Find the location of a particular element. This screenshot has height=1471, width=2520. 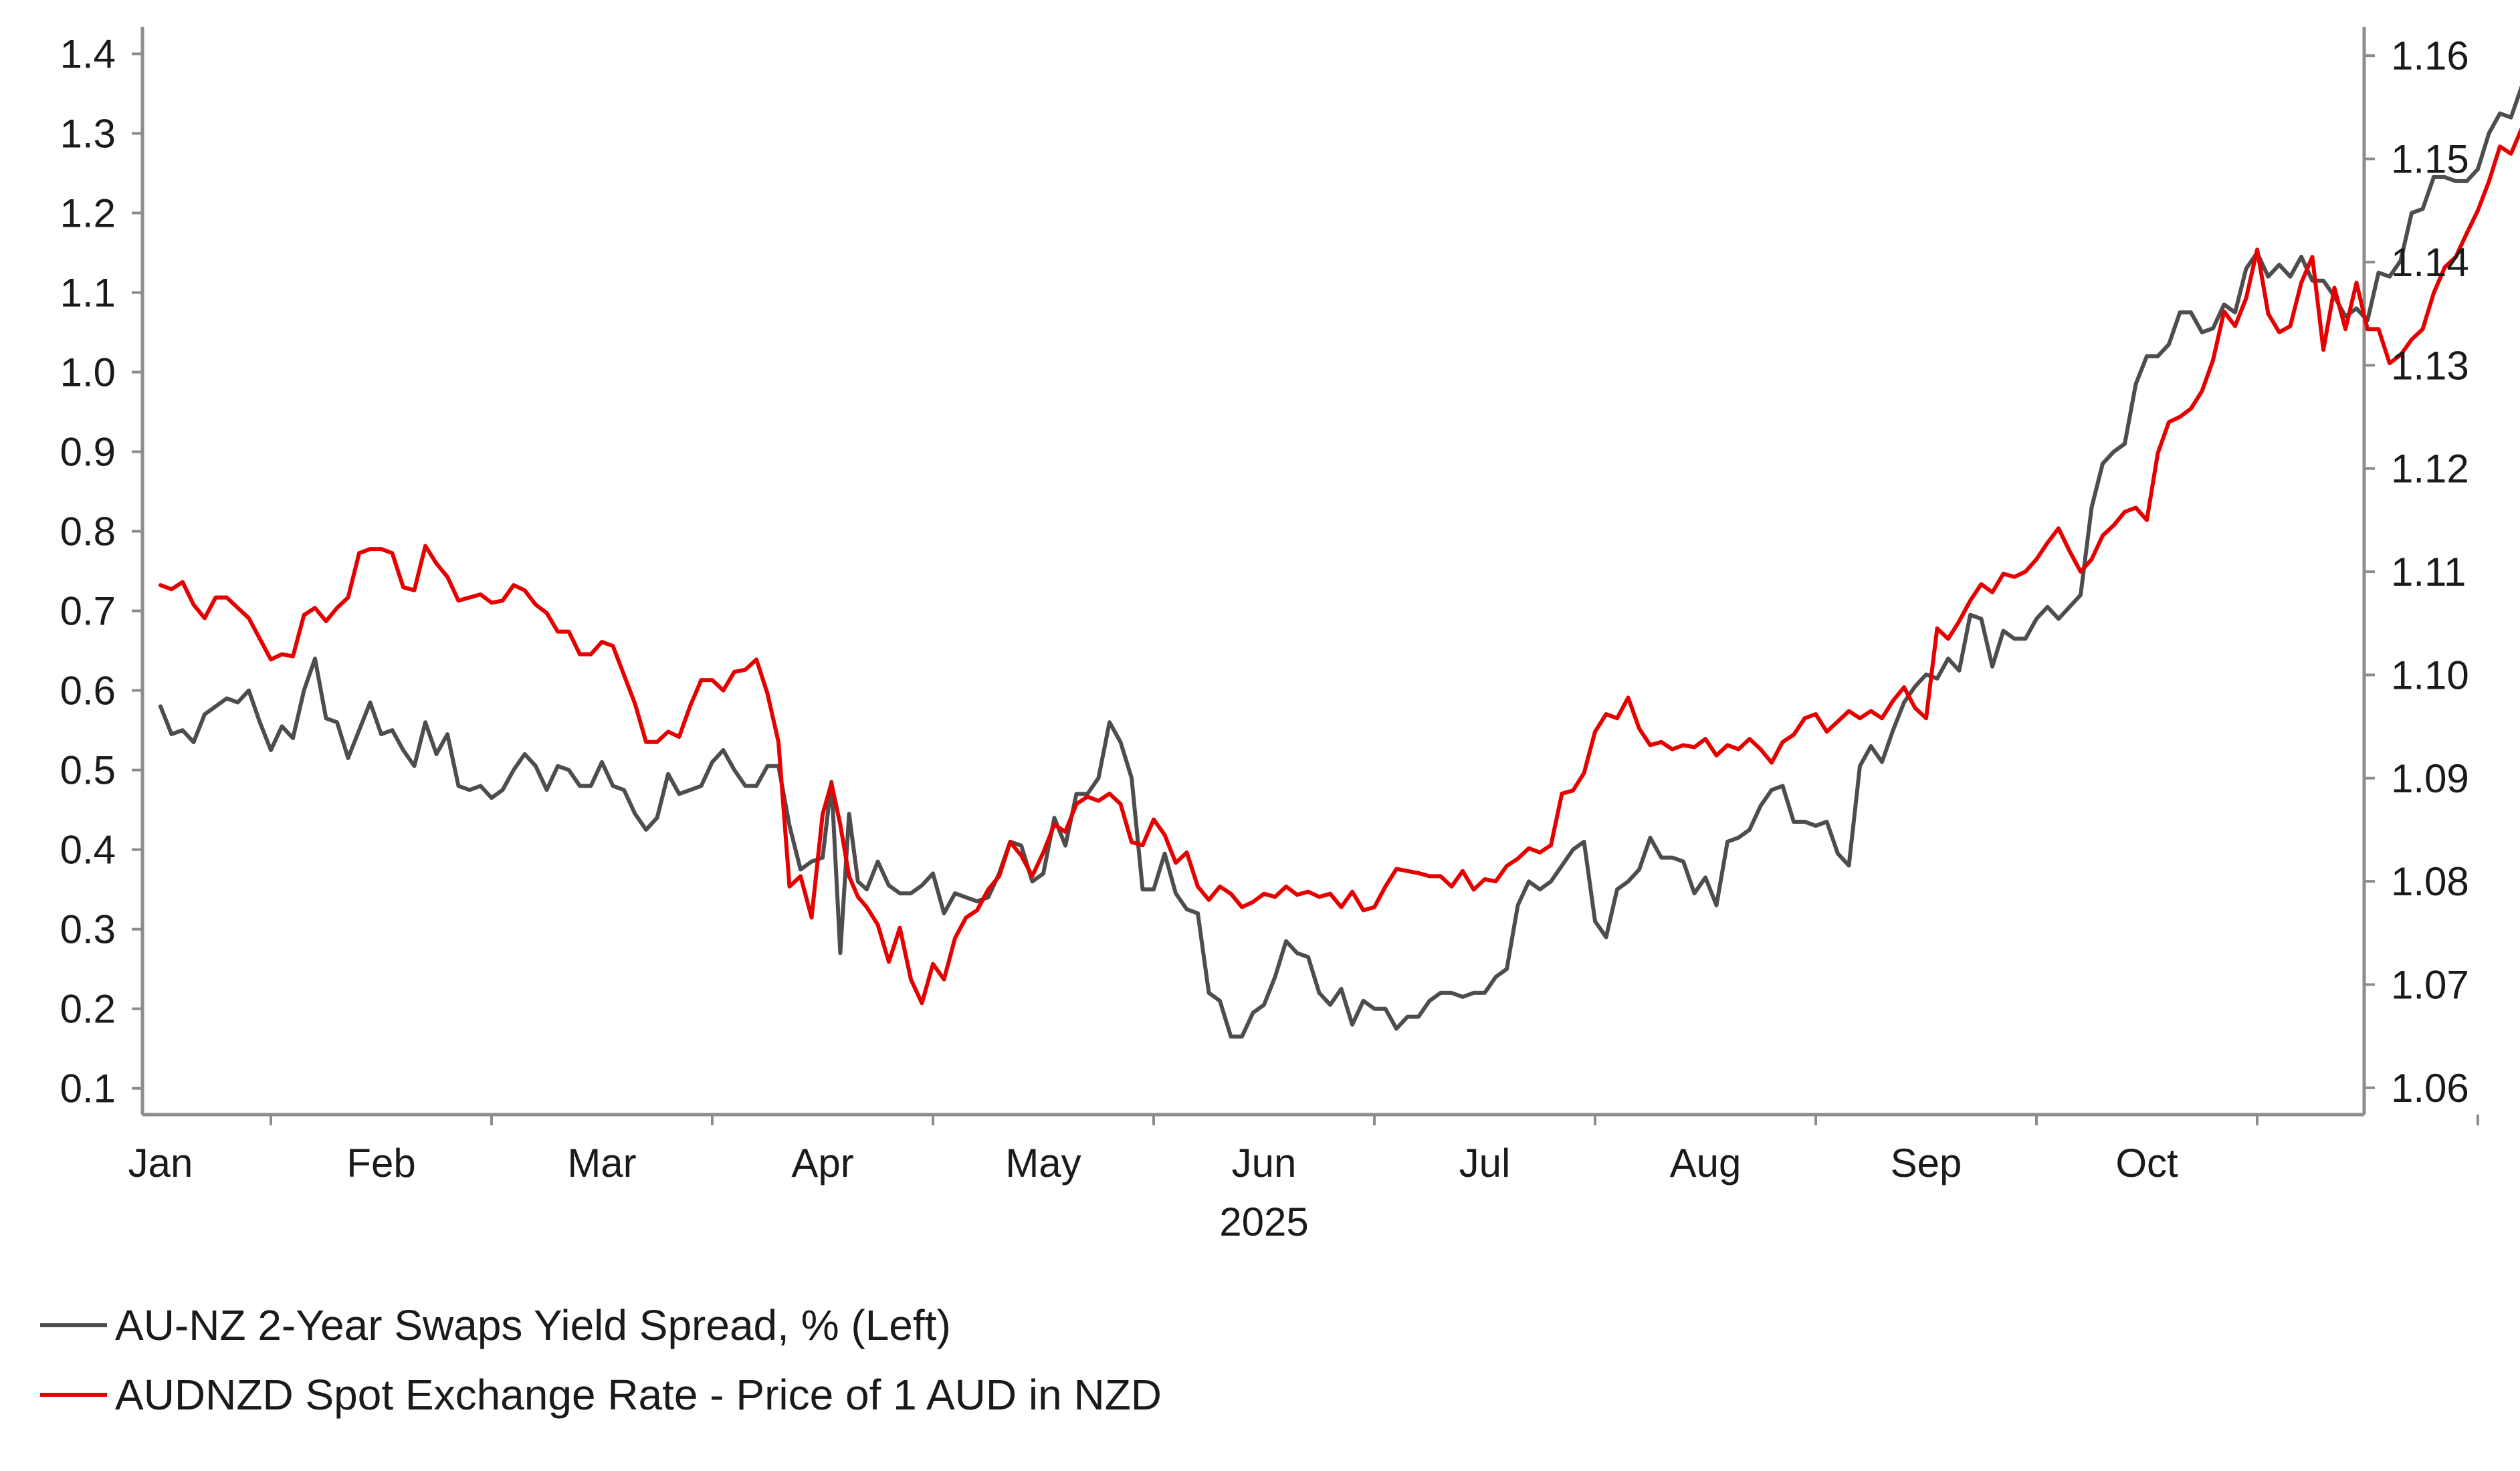

x-tick-label: Apr is located at coordinates (822, 1163).